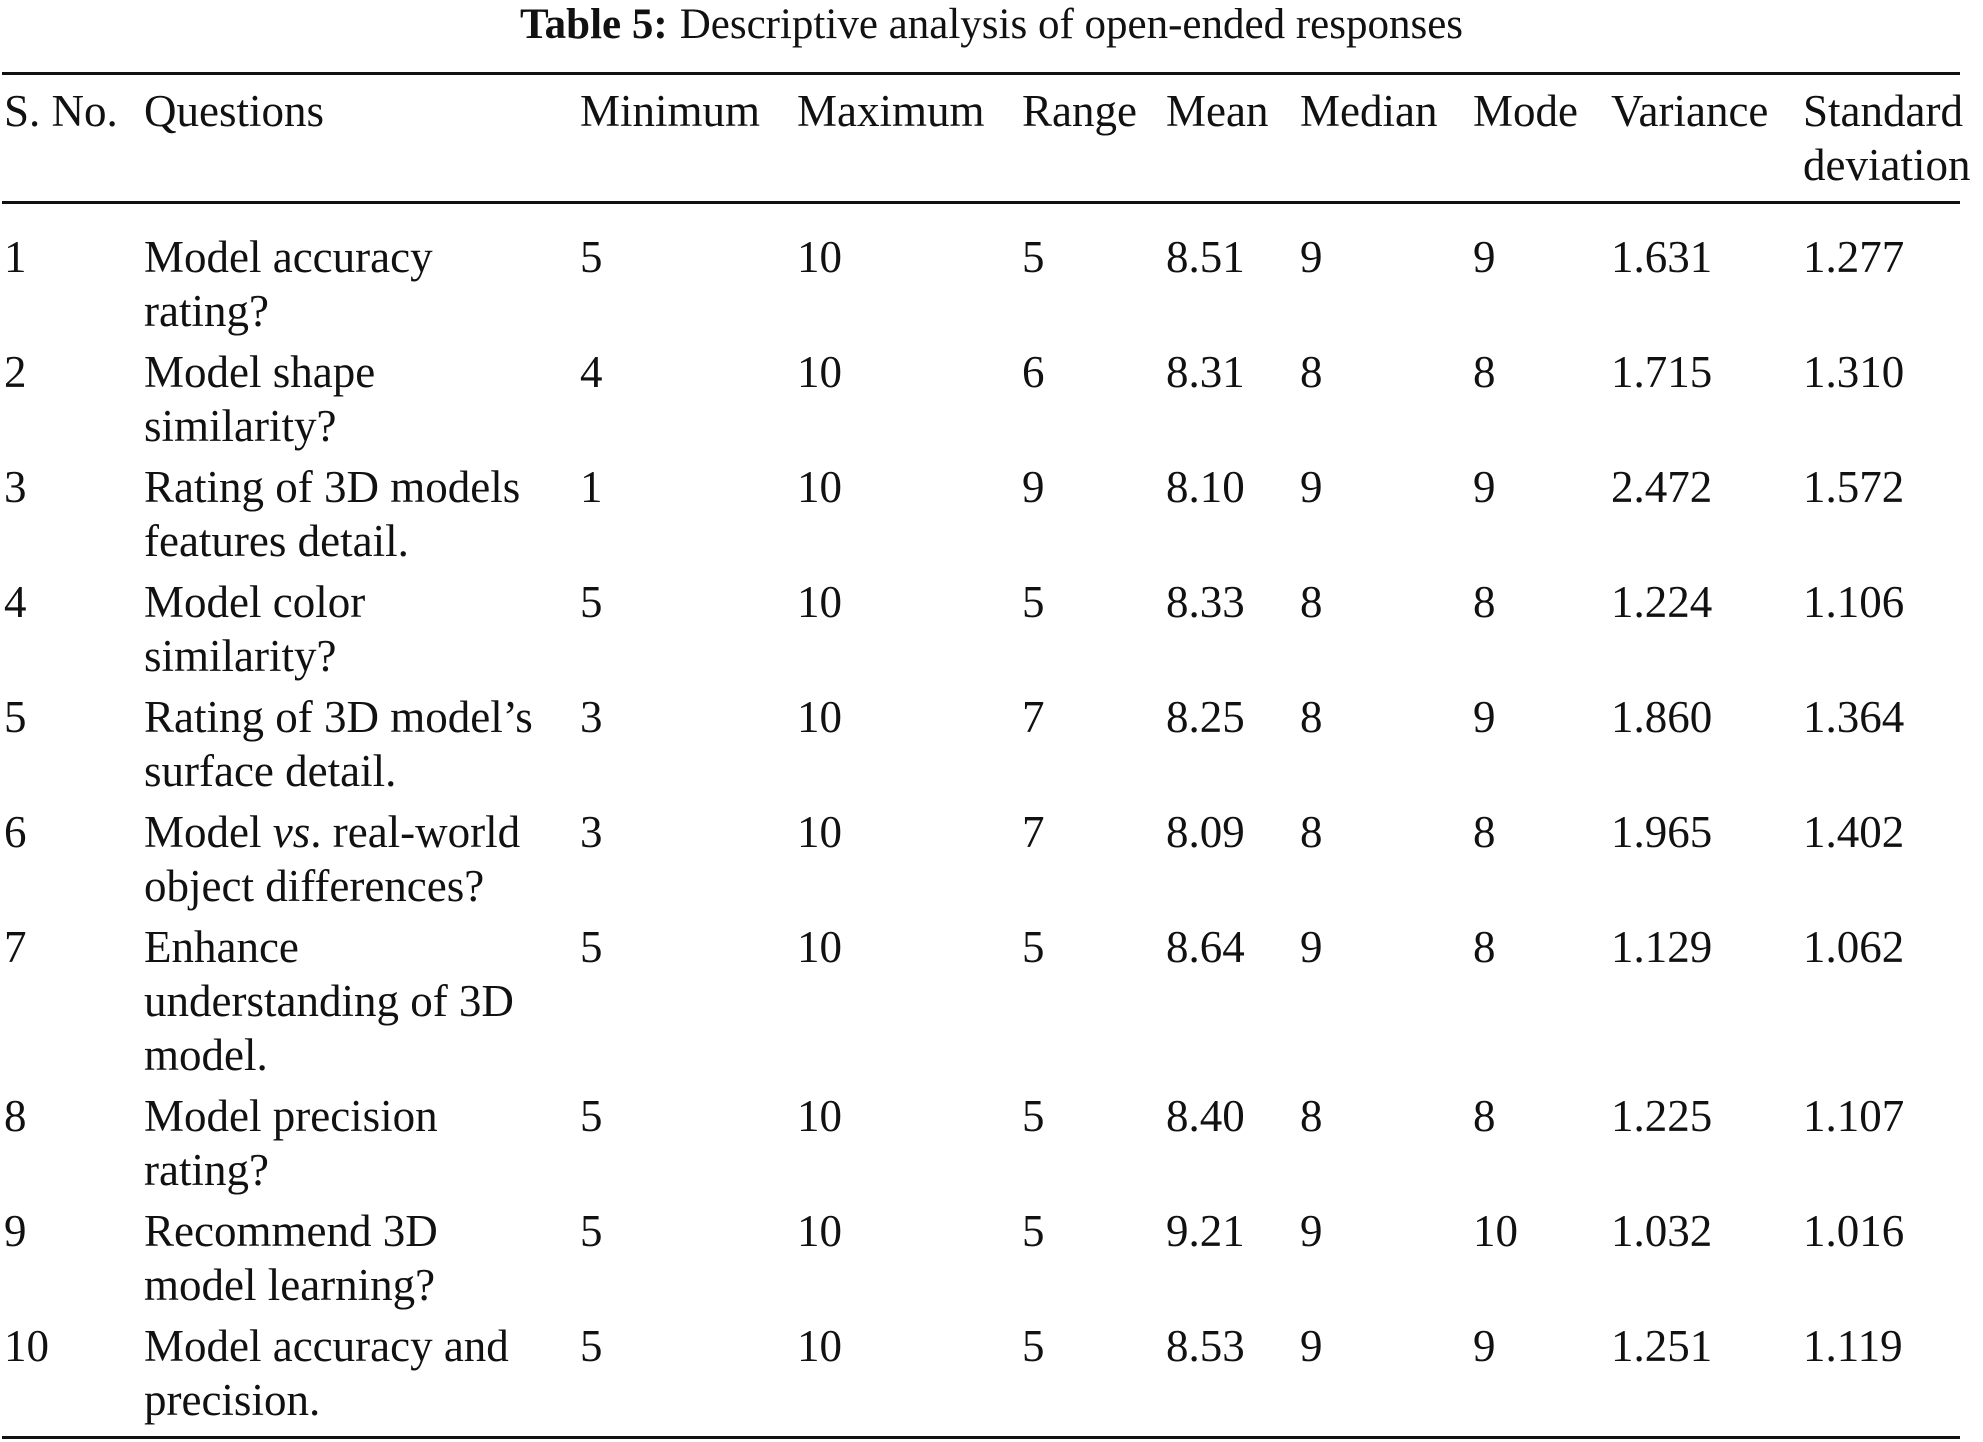 The image size is (1983, 1442). What do you see at coordinates (981, 73) in the screenshot?
I see `table-top-rule` at bounding box center [981, 73].